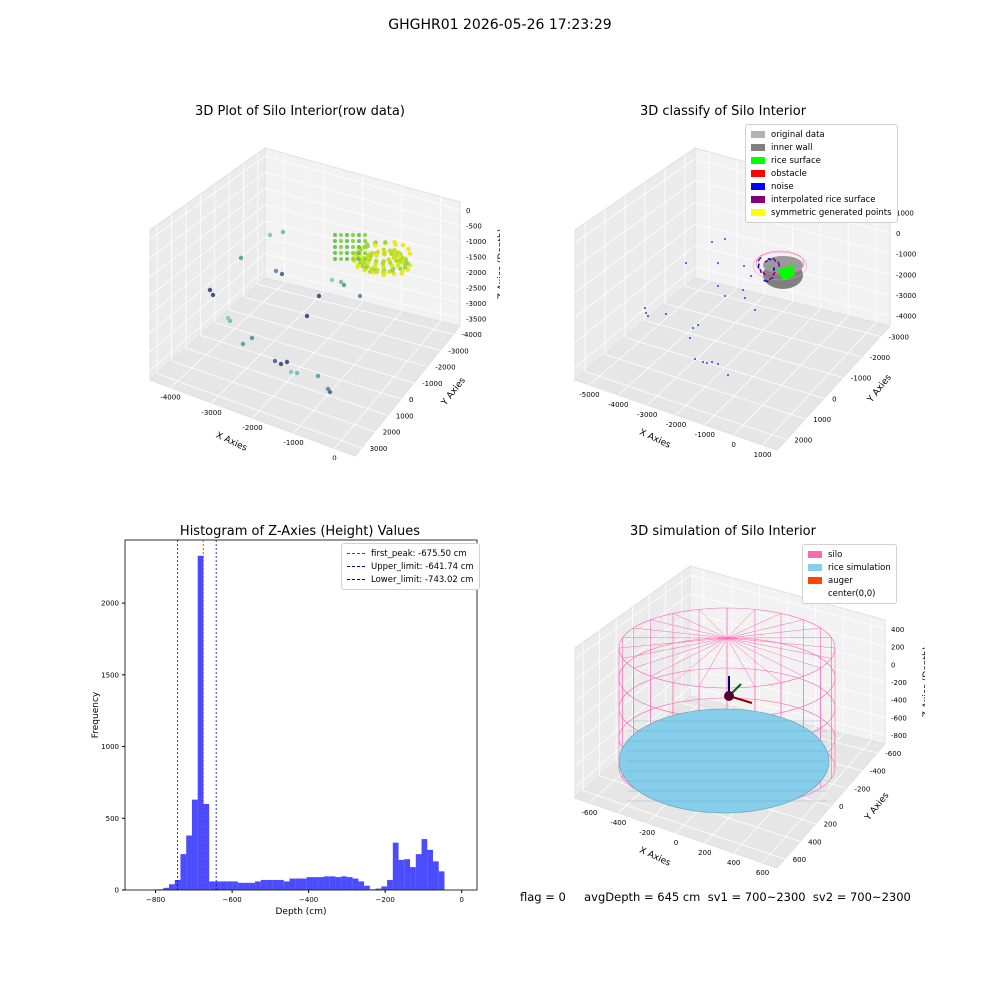 The height and width of the screenshot is (1000, 1000). Describe the element at coordinates (293, 443) in the screenshot. I see `x-tick-label: -1000` at that location.